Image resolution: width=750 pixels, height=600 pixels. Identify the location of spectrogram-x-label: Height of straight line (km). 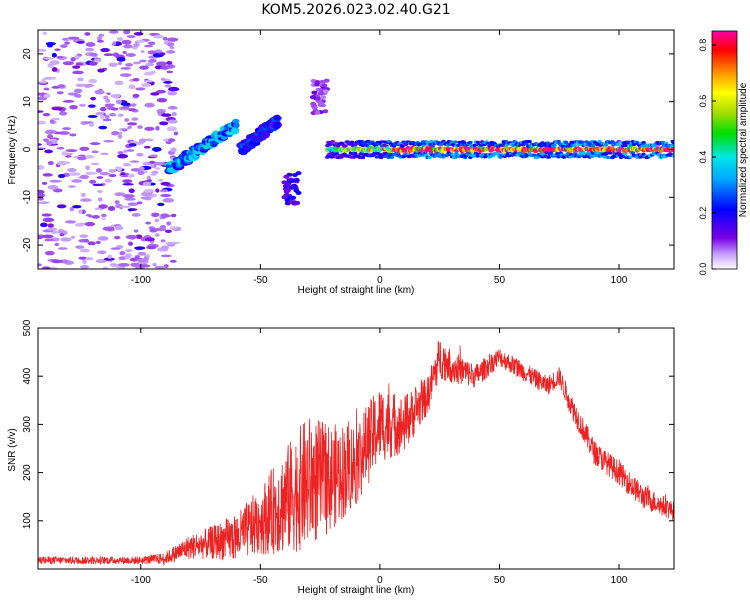
(356, 290).